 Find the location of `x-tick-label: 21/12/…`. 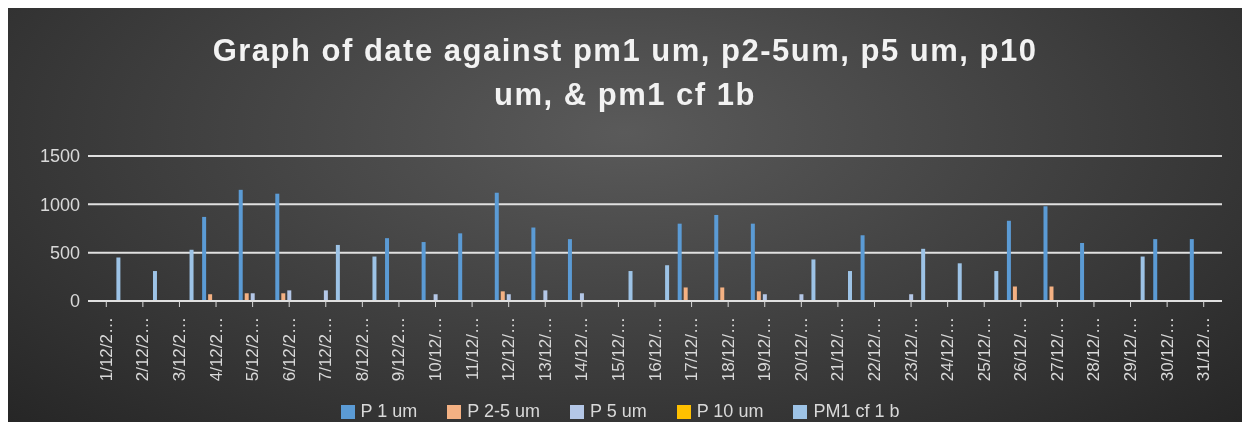

x-tick-label: 21/12/… is located at coordinates (838, 349).